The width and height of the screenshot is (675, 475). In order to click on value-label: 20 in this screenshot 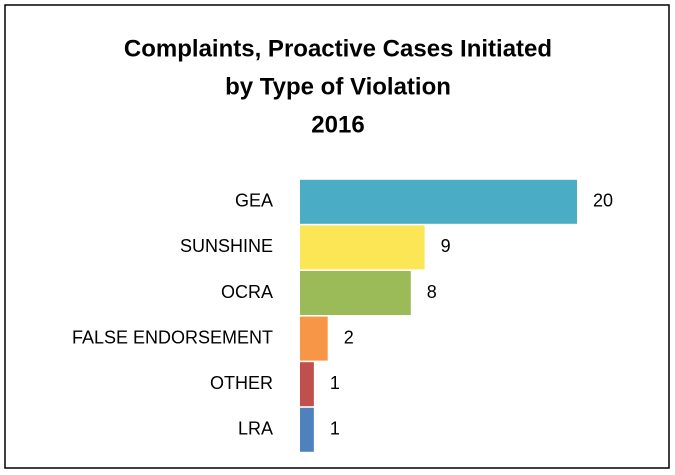, I will do `click(603, 201)`.